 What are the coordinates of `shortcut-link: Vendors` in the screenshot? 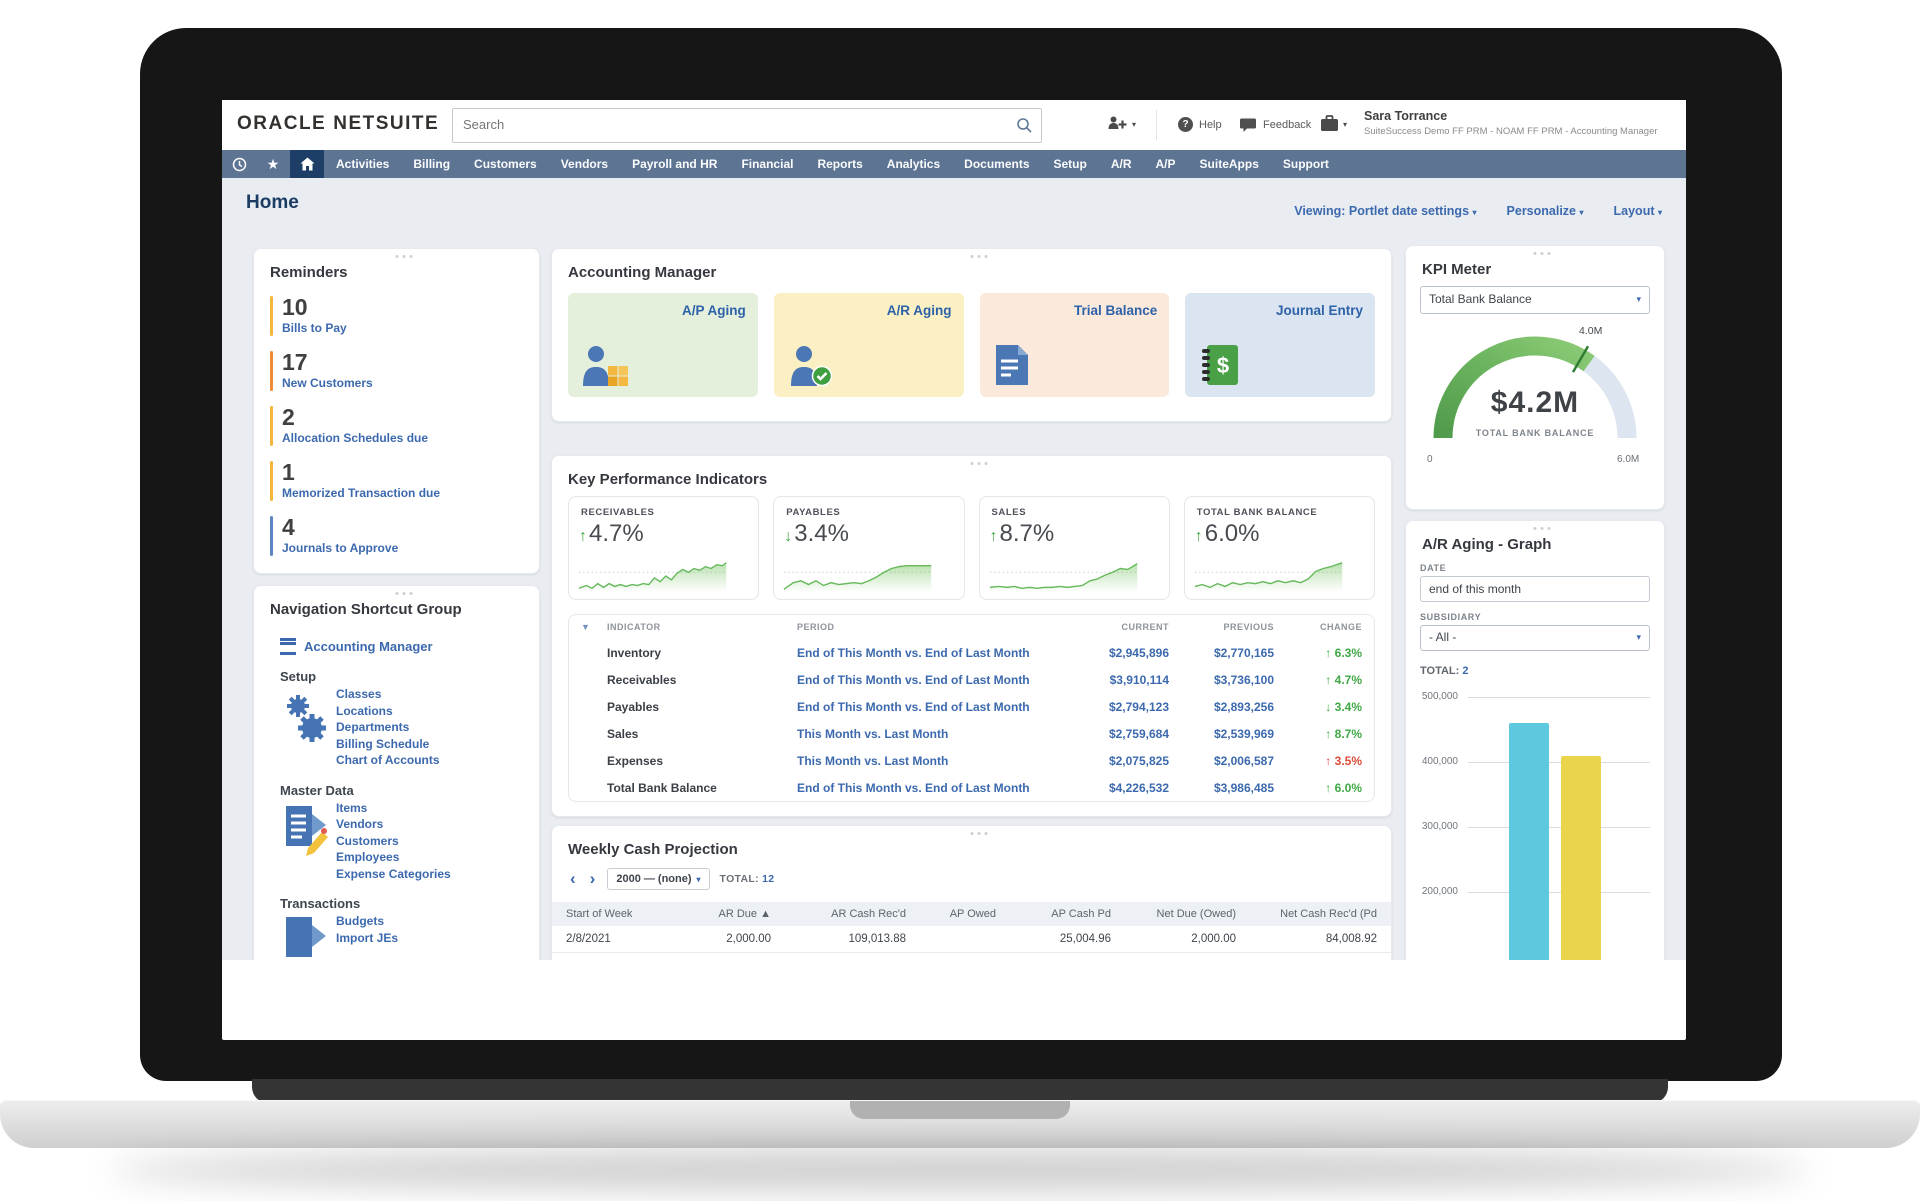 It's located at (360, 824).